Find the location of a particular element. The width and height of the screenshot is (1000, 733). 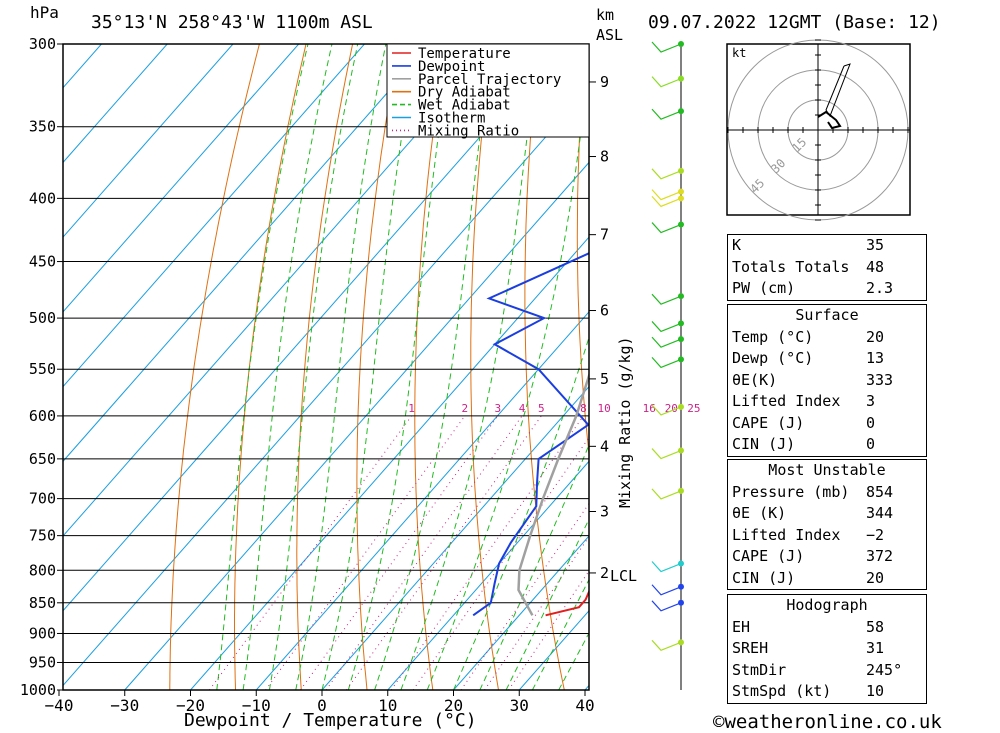

surface-title: Surface is located at coordinates (827, 315).